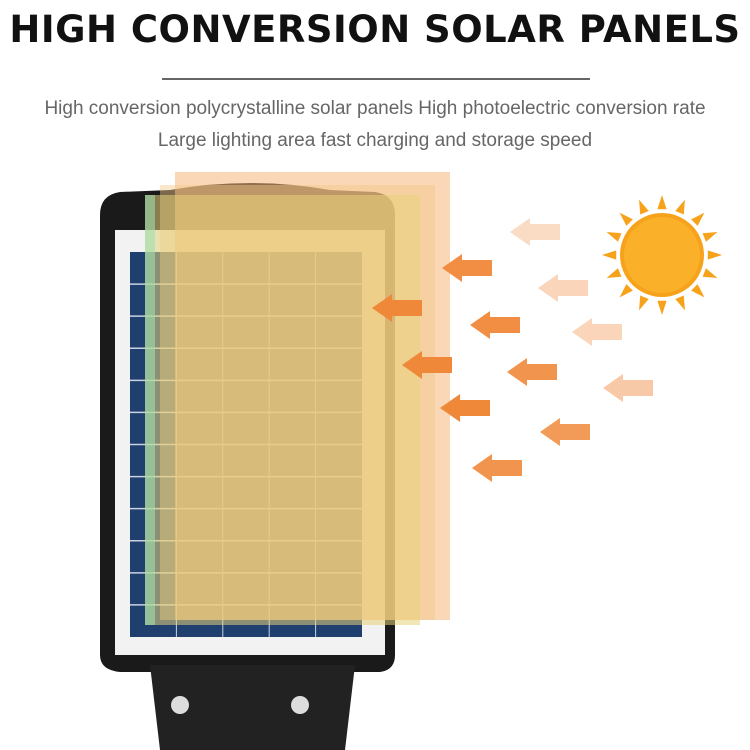 This screenshot has height=750, width=750. What do you see at coordinates (252, 707) in the screenshot?
I see `mount-bracket` at bounding box center [252, 707].